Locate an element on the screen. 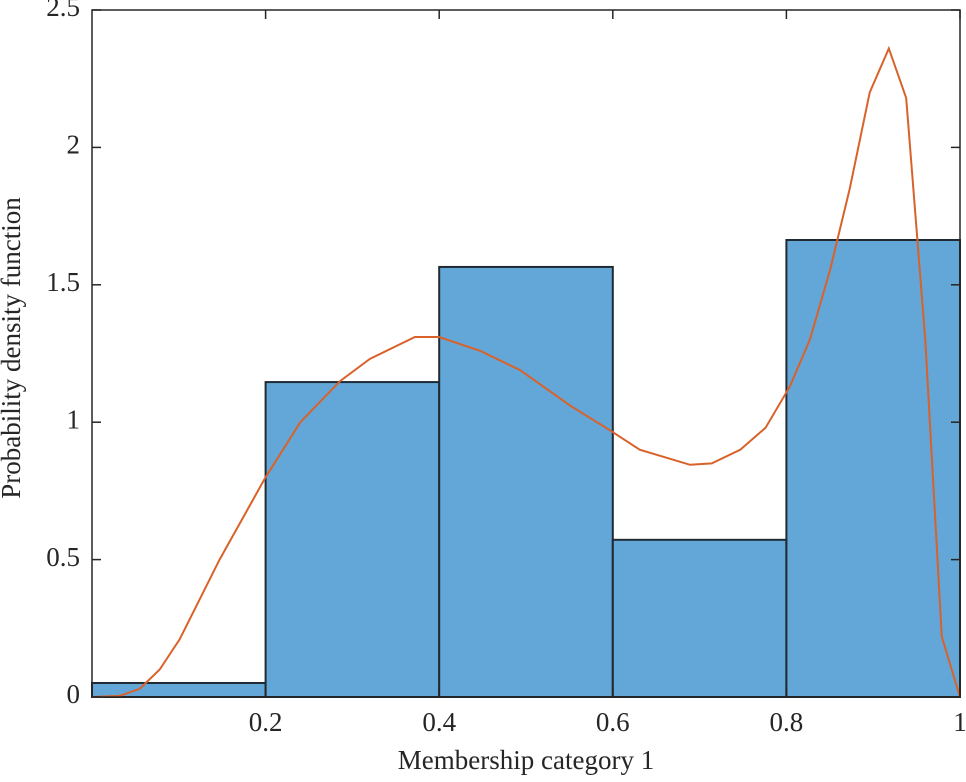 The image size is (966, 782). y-axis-label: Probability density function is located at coordinates (13, 348).